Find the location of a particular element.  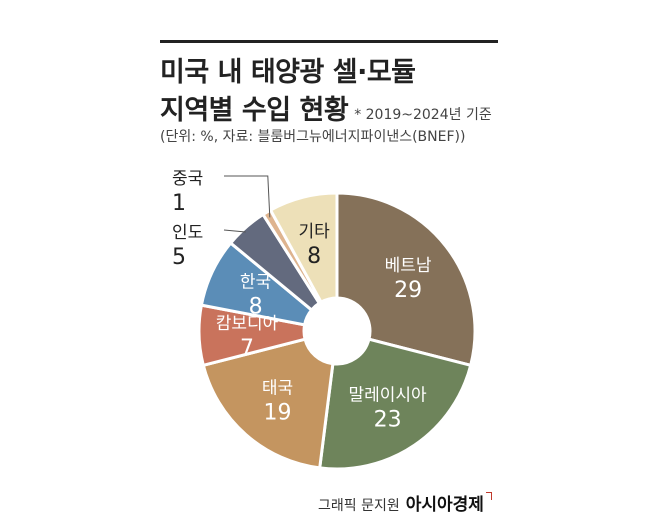

slice-value-기타: 8 is located at coordinates (314, 256).